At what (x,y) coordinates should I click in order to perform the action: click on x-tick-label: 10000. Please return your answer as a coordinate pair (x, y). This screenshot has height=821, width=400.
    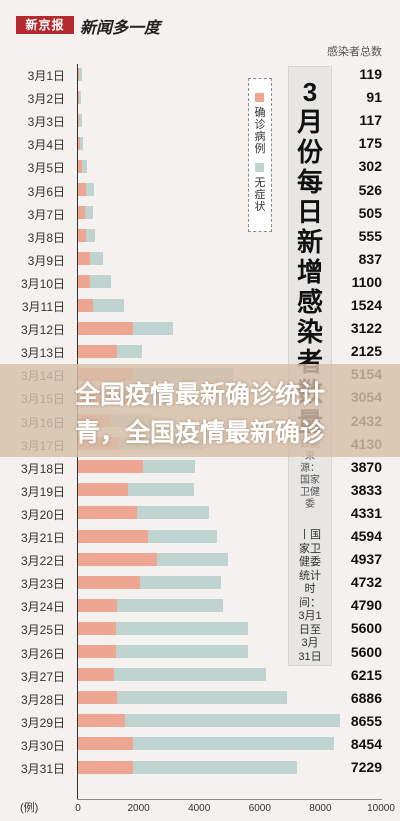
    Looking at the image, I should click on (381, 808).